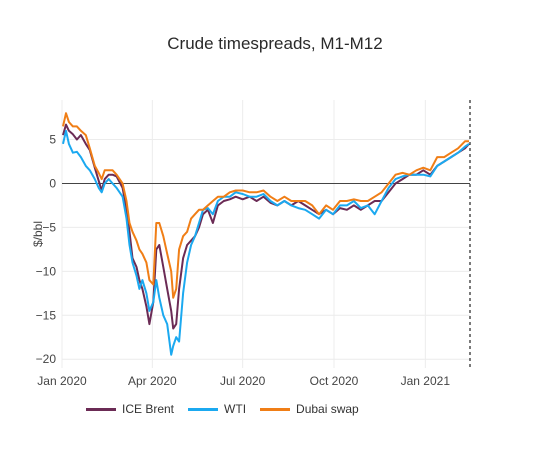  I want to click on y-tick-label: −5, so click(49, 227).